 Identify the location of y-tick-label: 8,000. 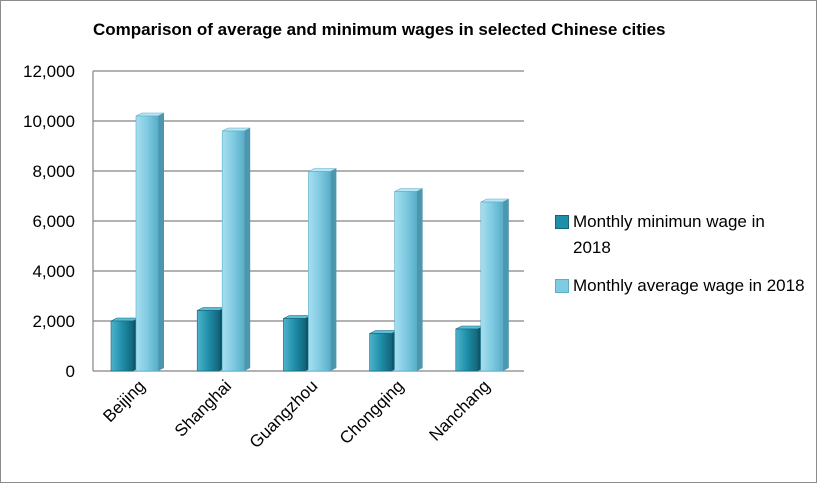
(53, 171).